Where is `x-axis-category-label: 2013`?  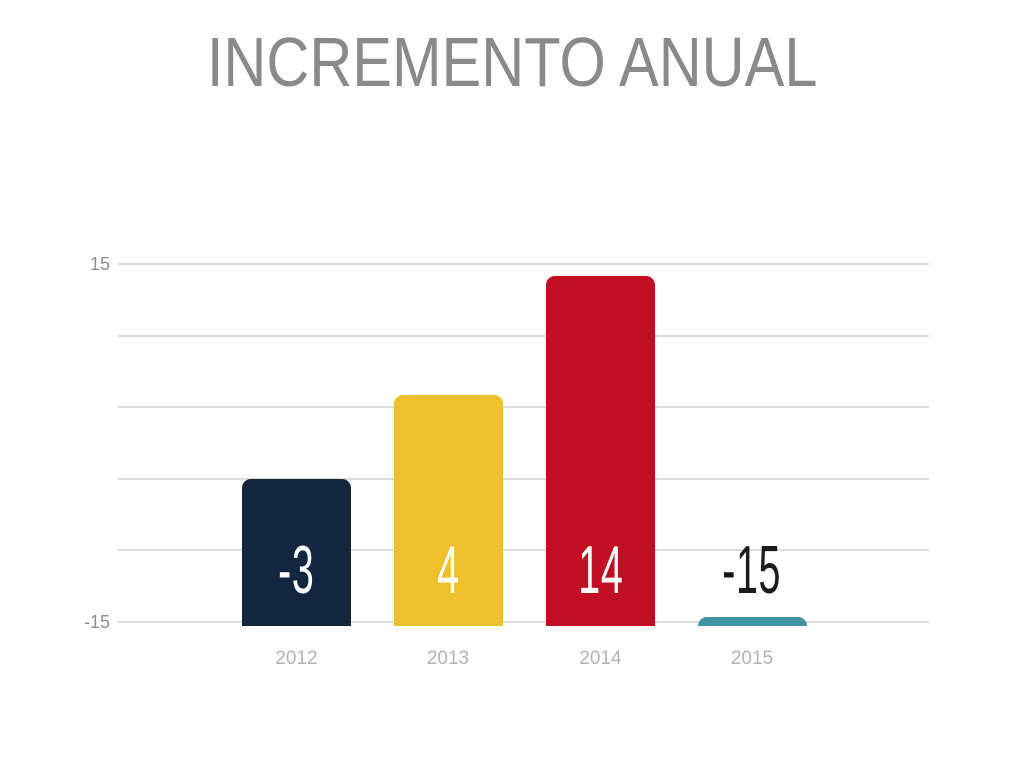
x-axis-category-label: 2013 is located at coordinates (448, 658).